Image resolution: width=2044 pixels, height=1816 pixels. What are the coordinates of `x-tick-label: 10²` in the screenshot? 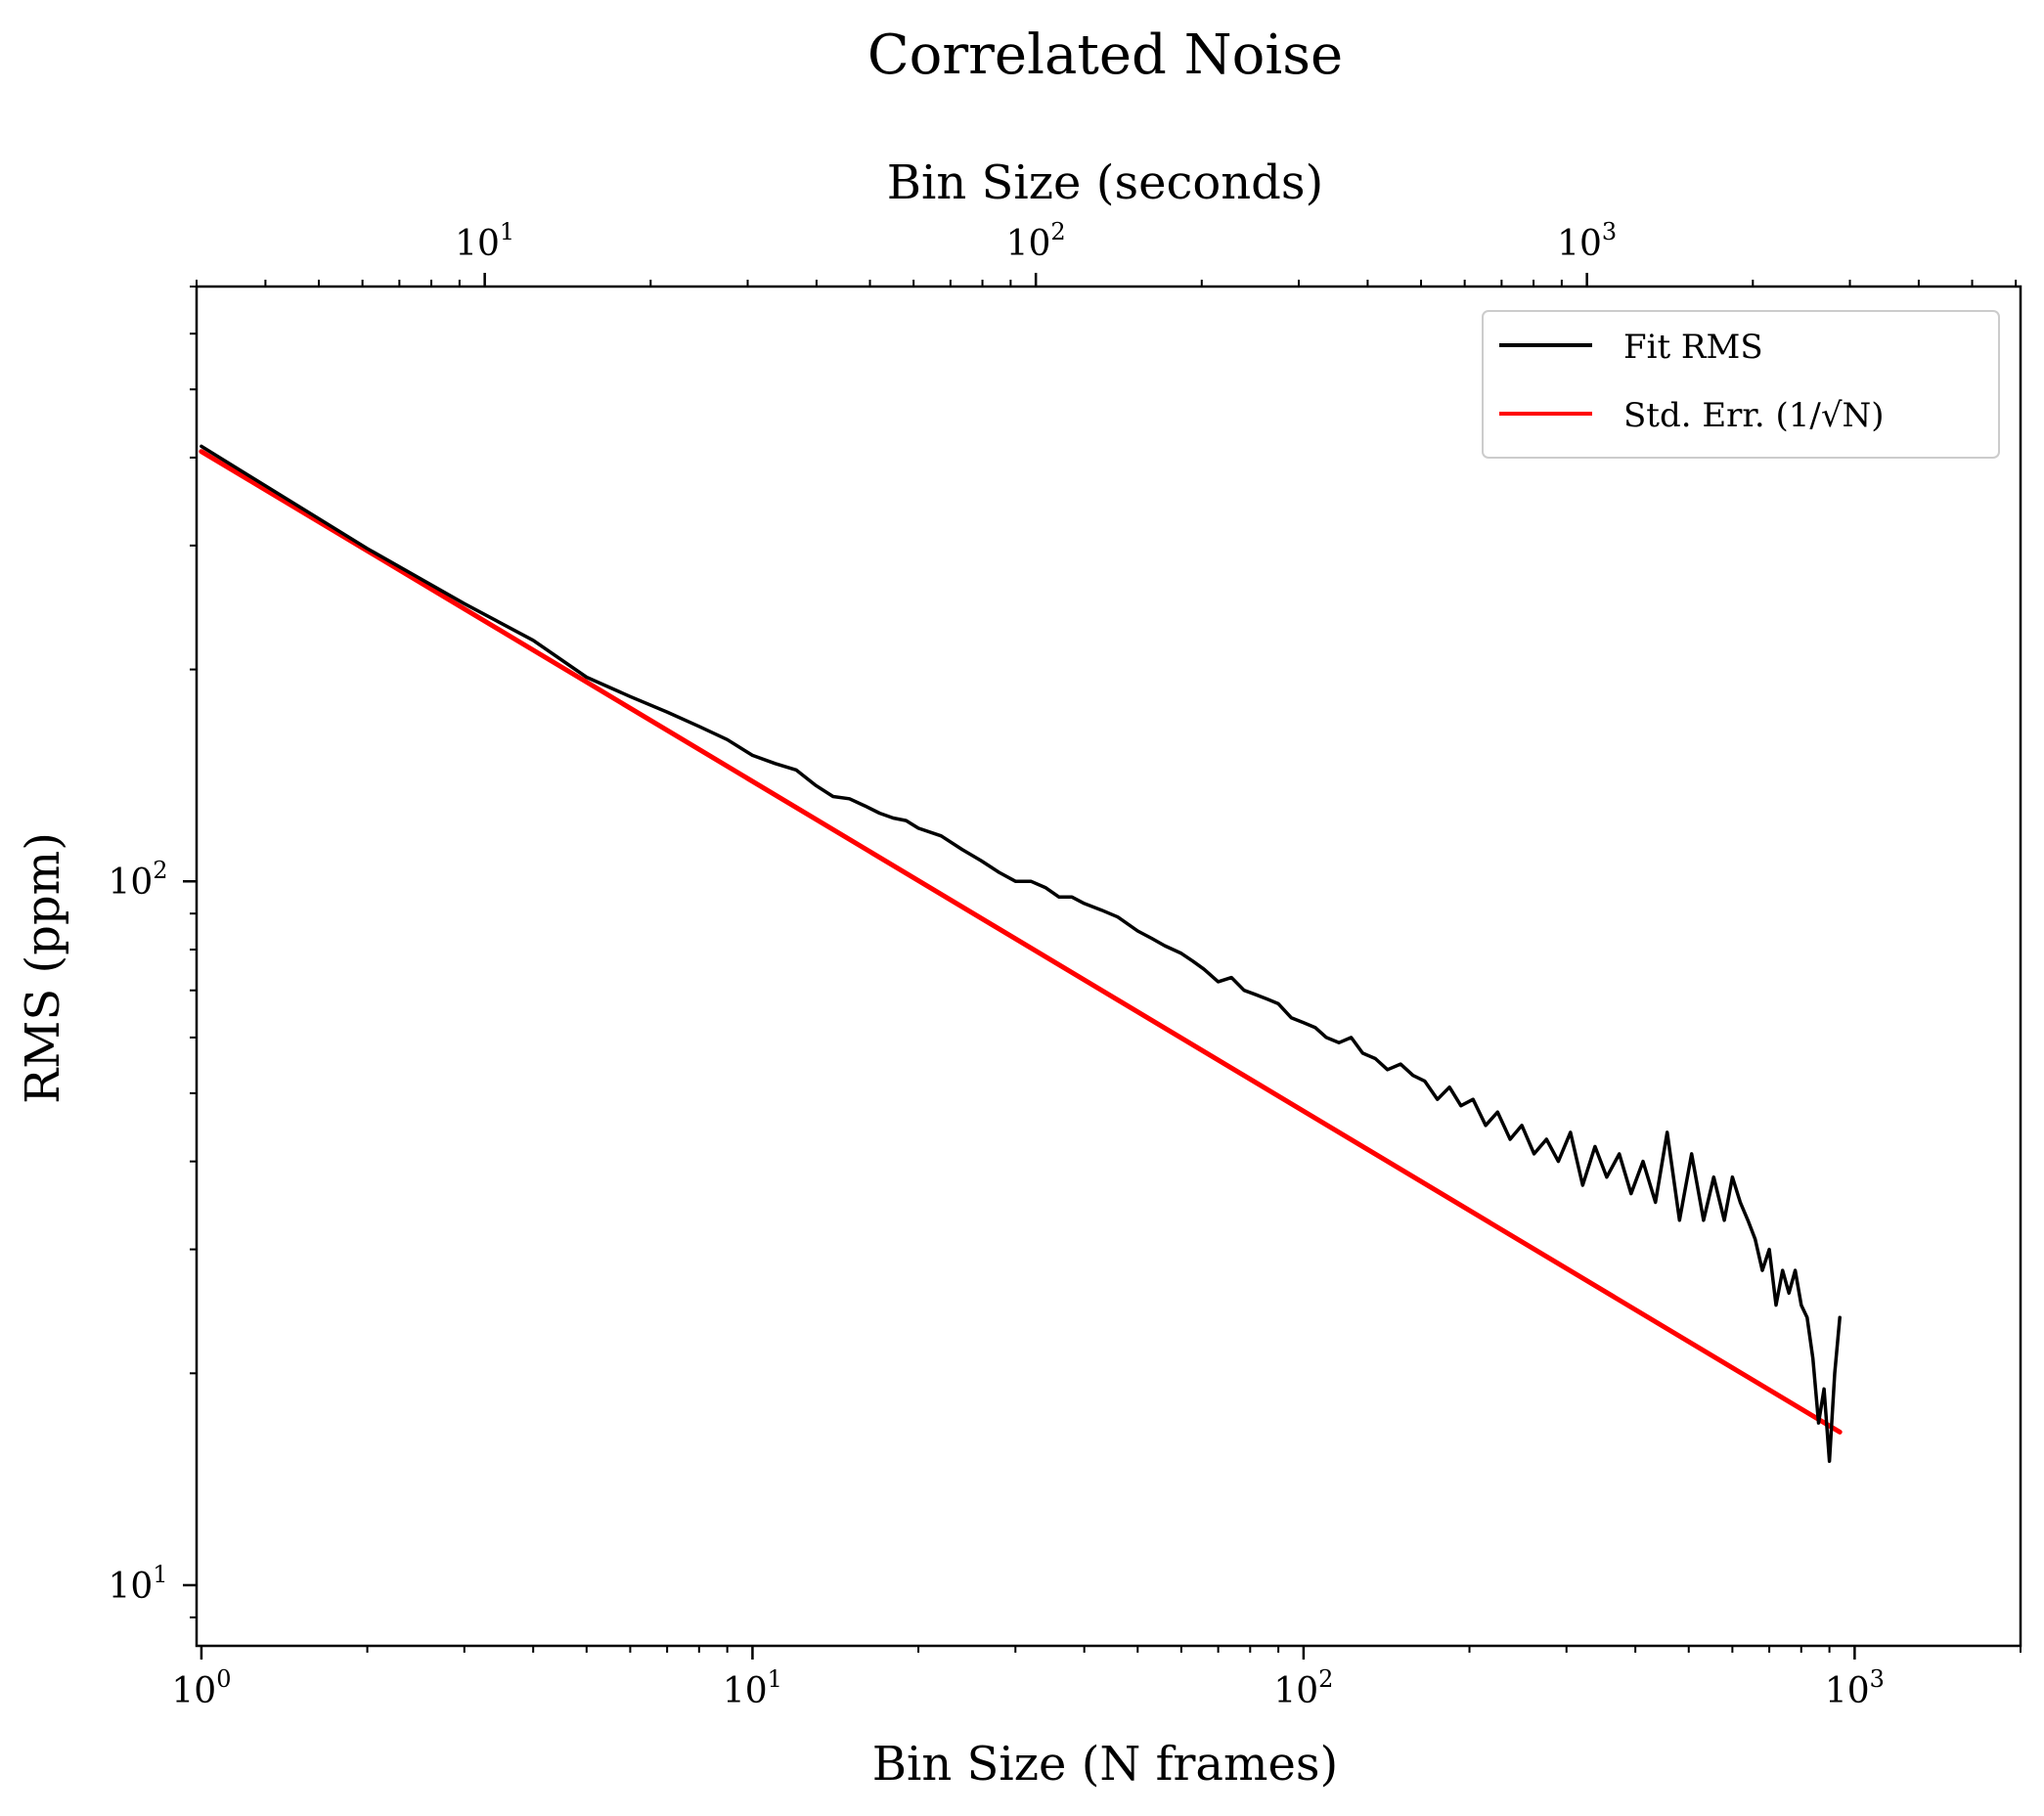 It's located at (1303, 1688).